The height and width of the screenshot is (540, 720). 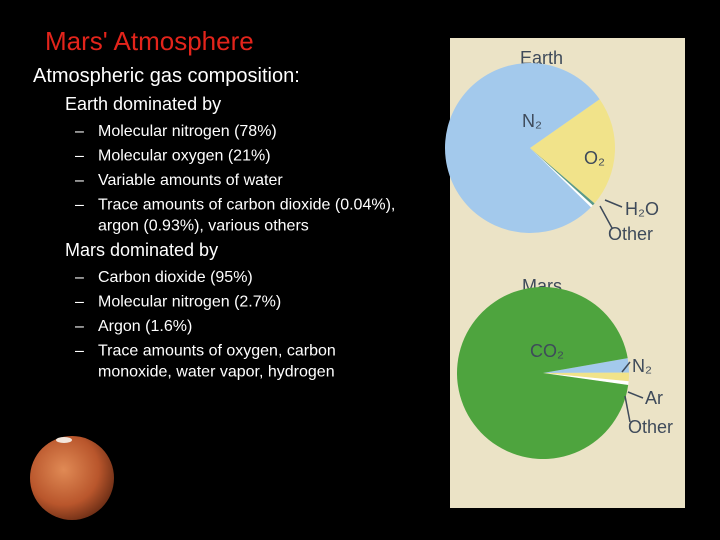 I want to click on pie-label: Ar, so click(x=654, y=398).